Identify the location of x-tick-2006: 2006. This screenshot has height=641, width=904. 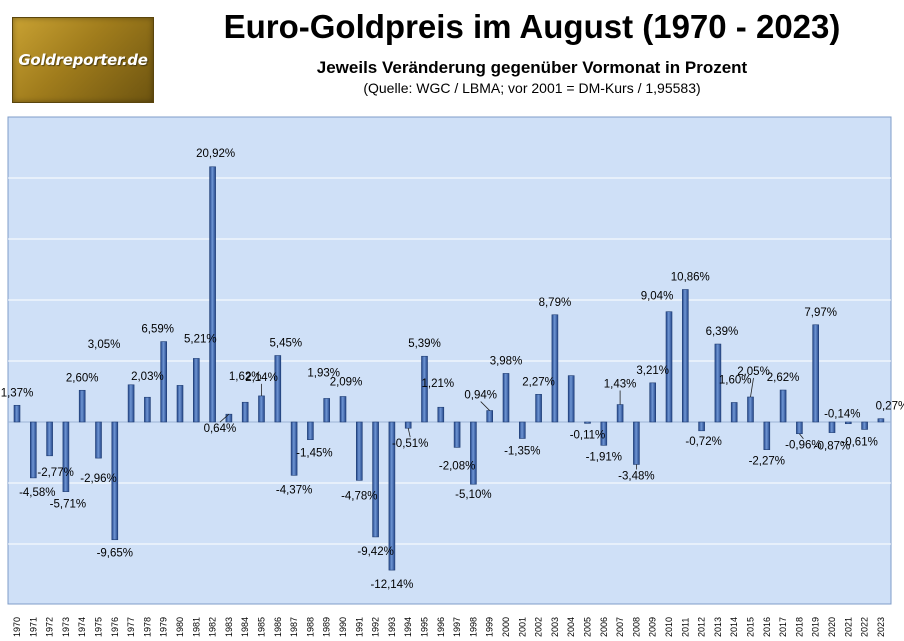
(604, 627).